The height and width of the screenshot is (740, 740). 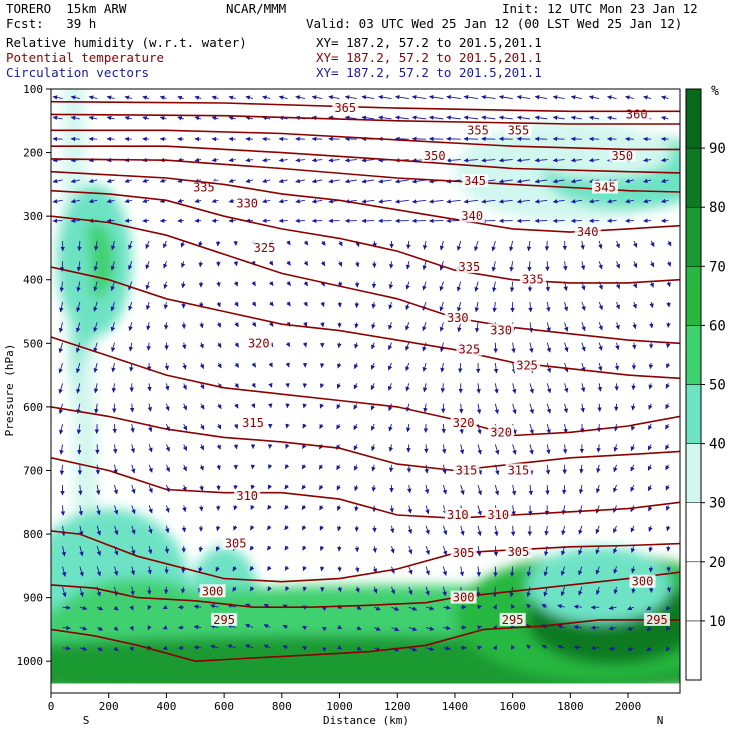 I want to click on y-tick-label: 700, so click(x=33, y=470).